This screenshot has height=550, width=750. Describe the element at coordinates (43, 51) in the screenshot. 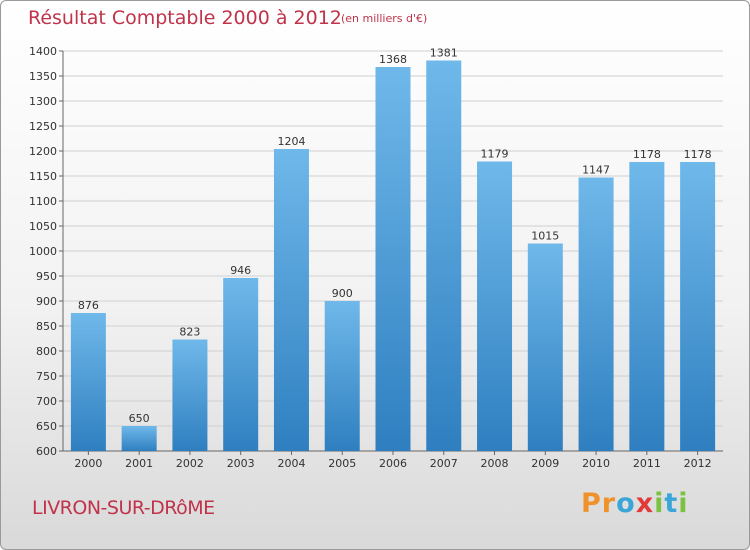

I see `y-tick-label: 1400` at that location.